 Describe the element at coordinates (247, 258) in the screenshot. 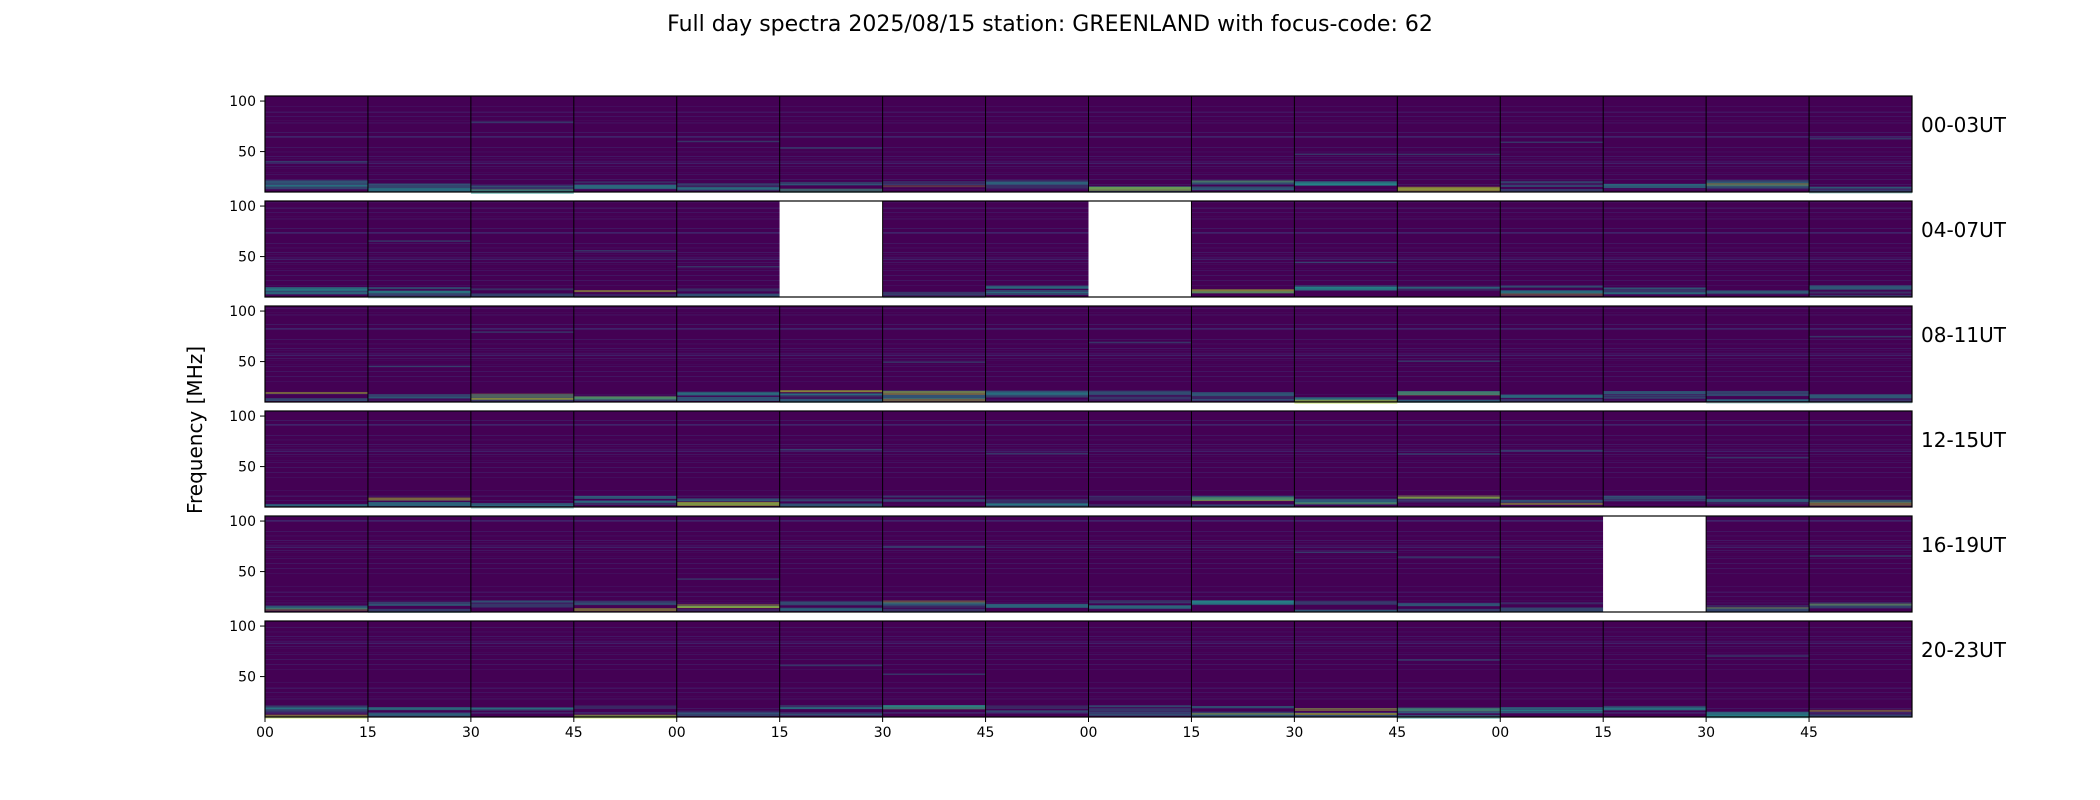

I see `y-tick-label: 50` at that location.